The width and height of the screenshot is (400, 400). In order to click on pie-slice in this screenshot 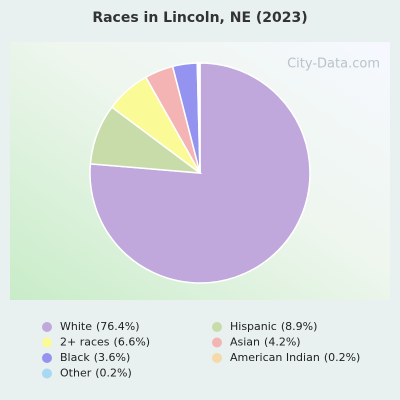, I will do `click(199, 118)`.